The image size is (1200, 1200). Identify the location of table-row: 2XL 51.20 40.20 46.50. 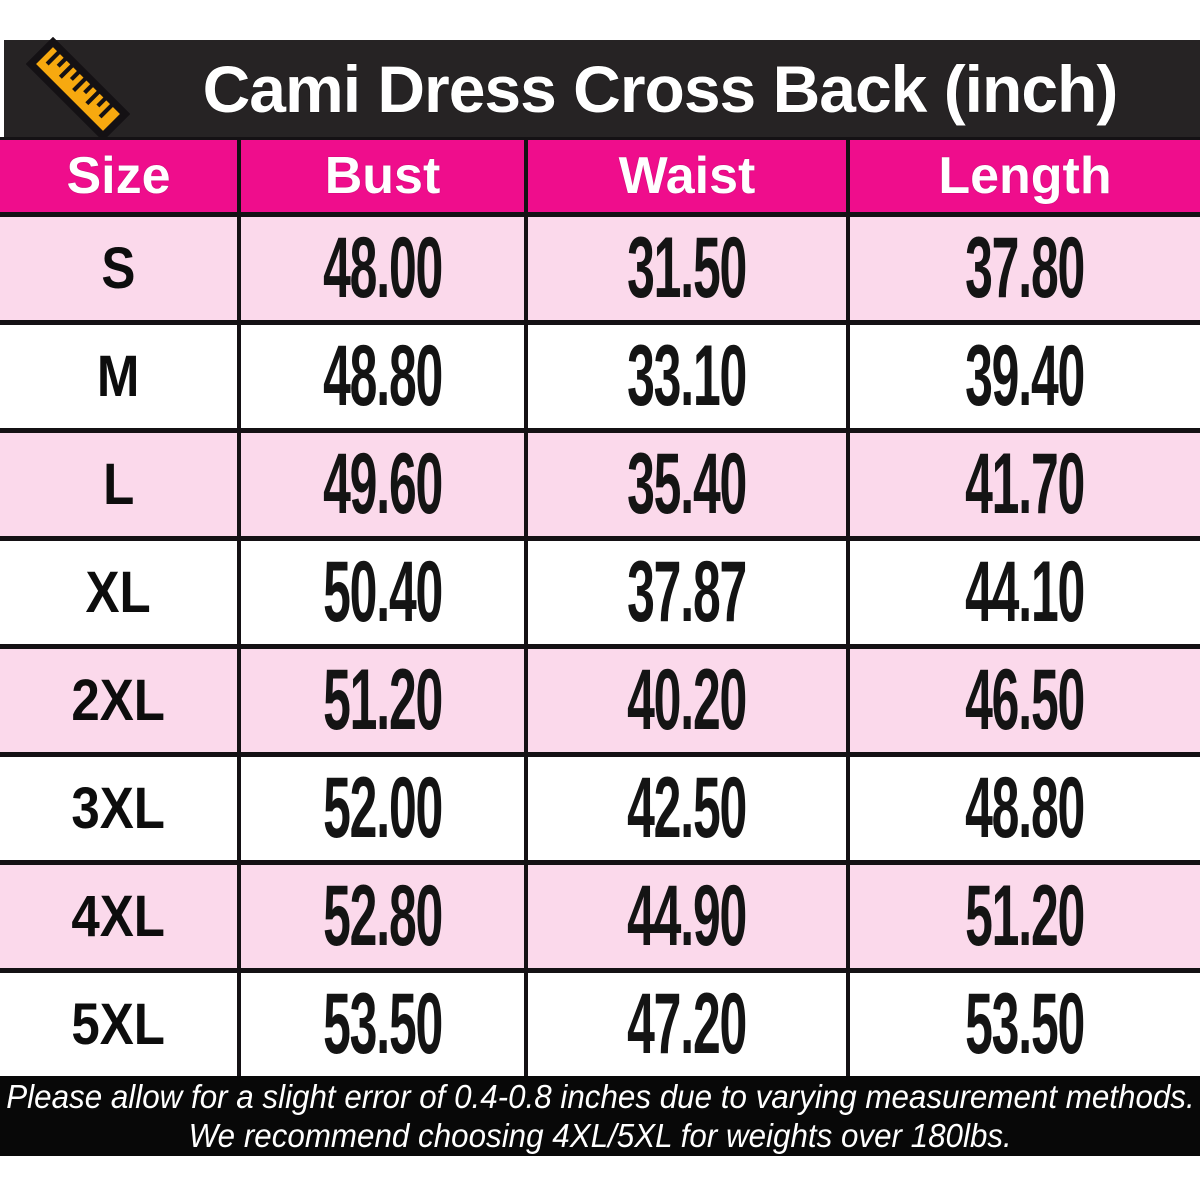
(600, 700).